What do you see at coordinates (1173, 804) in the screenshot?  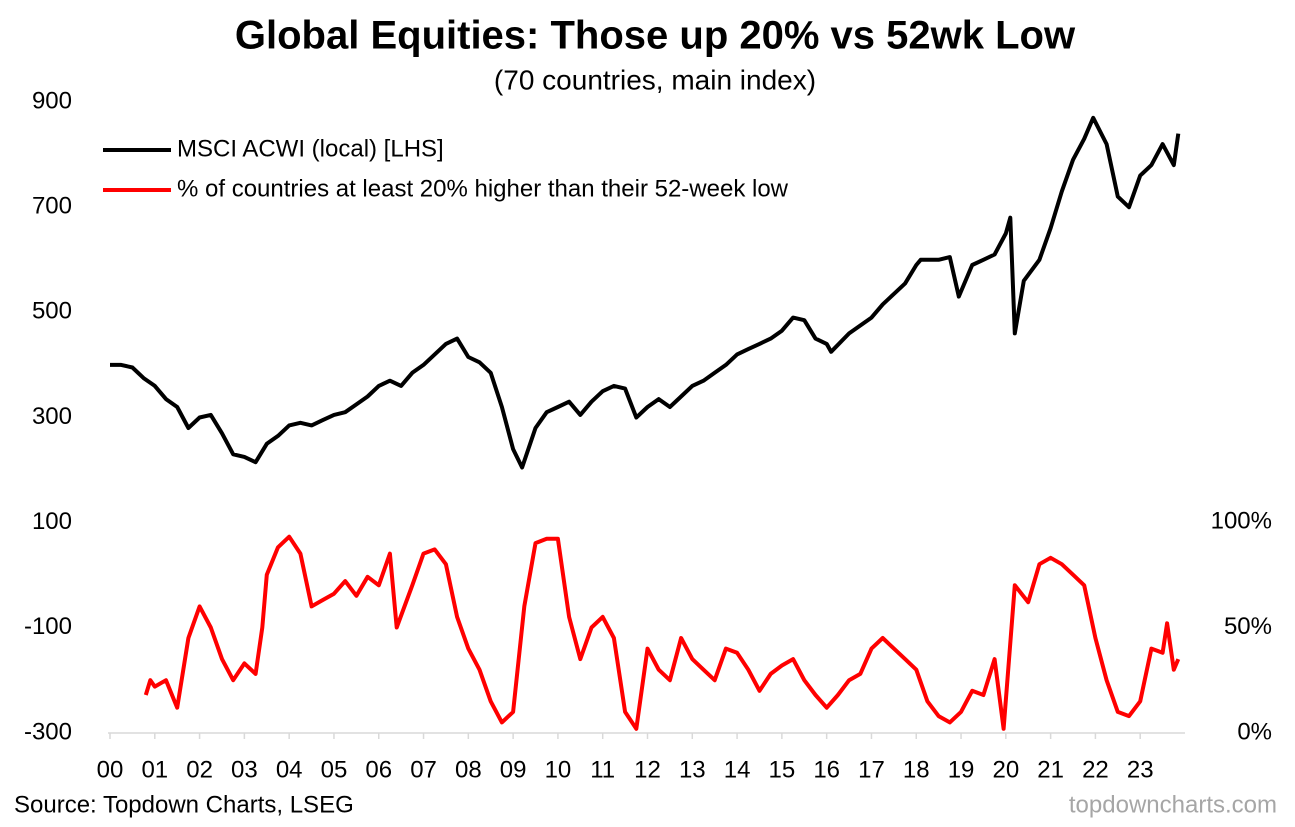 I see `watermark: topdowncharts.com` at bounding box center [1173, 804].